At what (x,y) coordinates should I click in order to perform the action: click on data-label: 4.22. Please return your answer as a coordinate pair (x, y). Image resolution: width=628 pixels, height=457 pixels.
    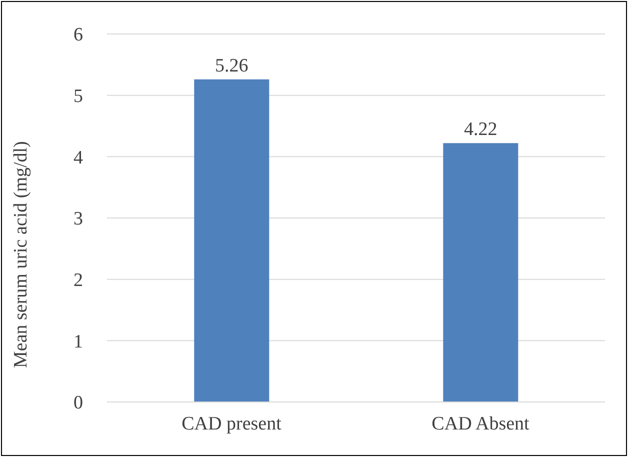
    Looking at the image, I should click on (481, 129).